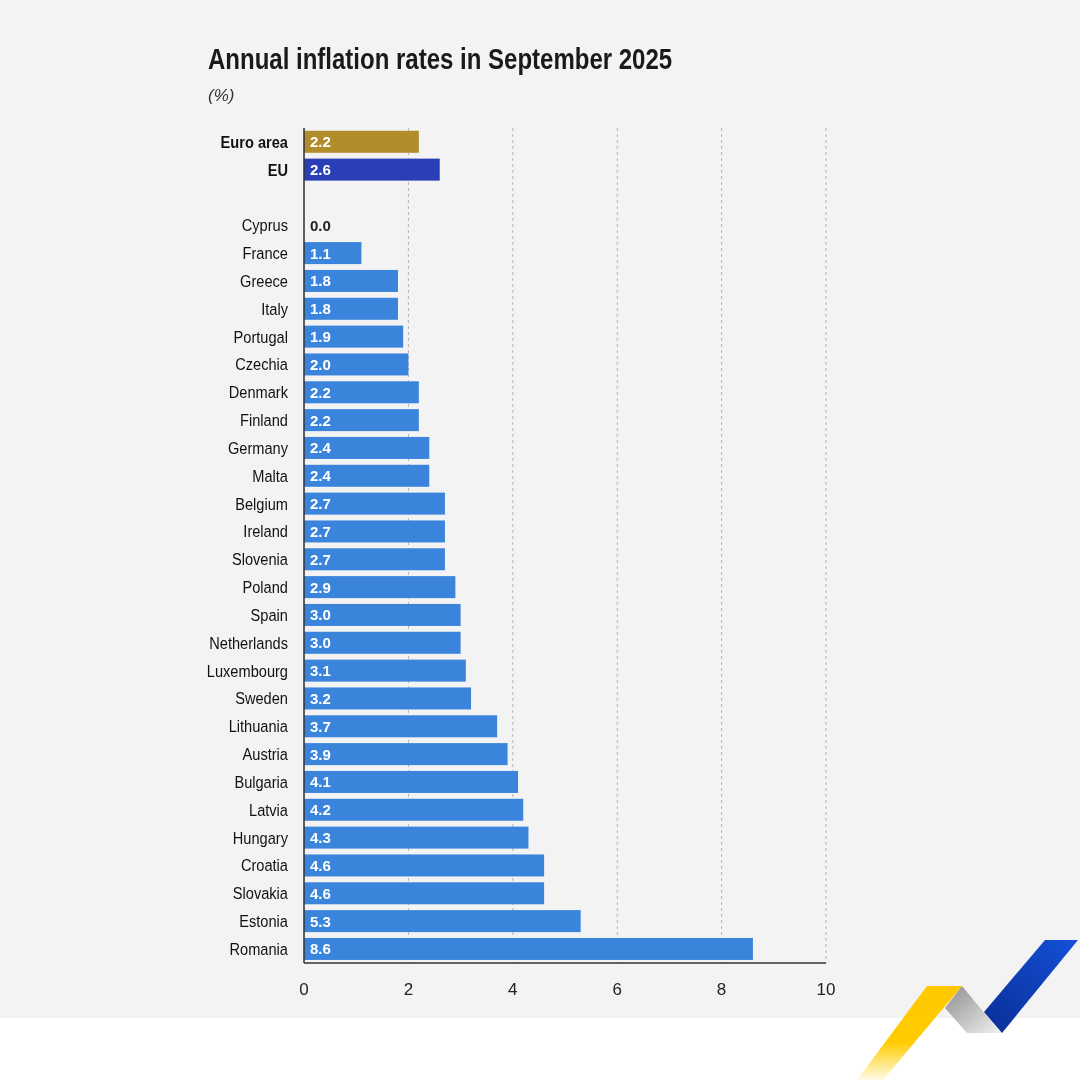 The width and height of the screenshot is (1080, 1080). Describe the element at coordinates (513, 990) in the screenshot. I see `x-tick-label: 4` at that location.